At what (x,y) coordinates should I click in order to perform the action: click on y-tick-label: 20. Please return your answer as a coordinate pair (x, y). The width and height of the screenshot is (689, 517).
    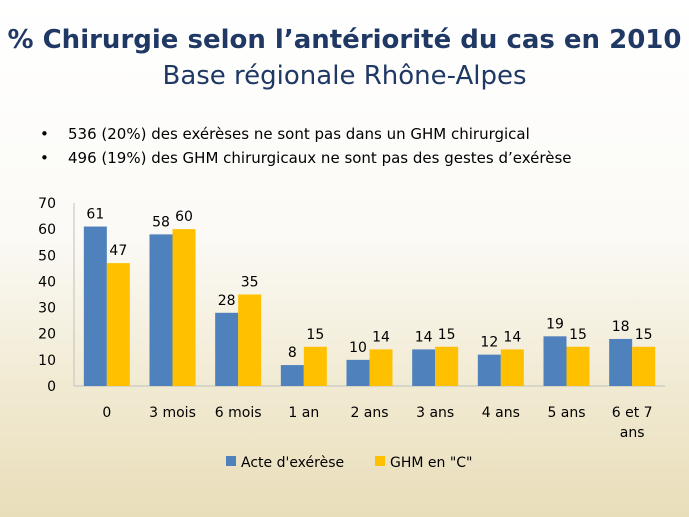
    Looking at the image, I should click on (47, 335).